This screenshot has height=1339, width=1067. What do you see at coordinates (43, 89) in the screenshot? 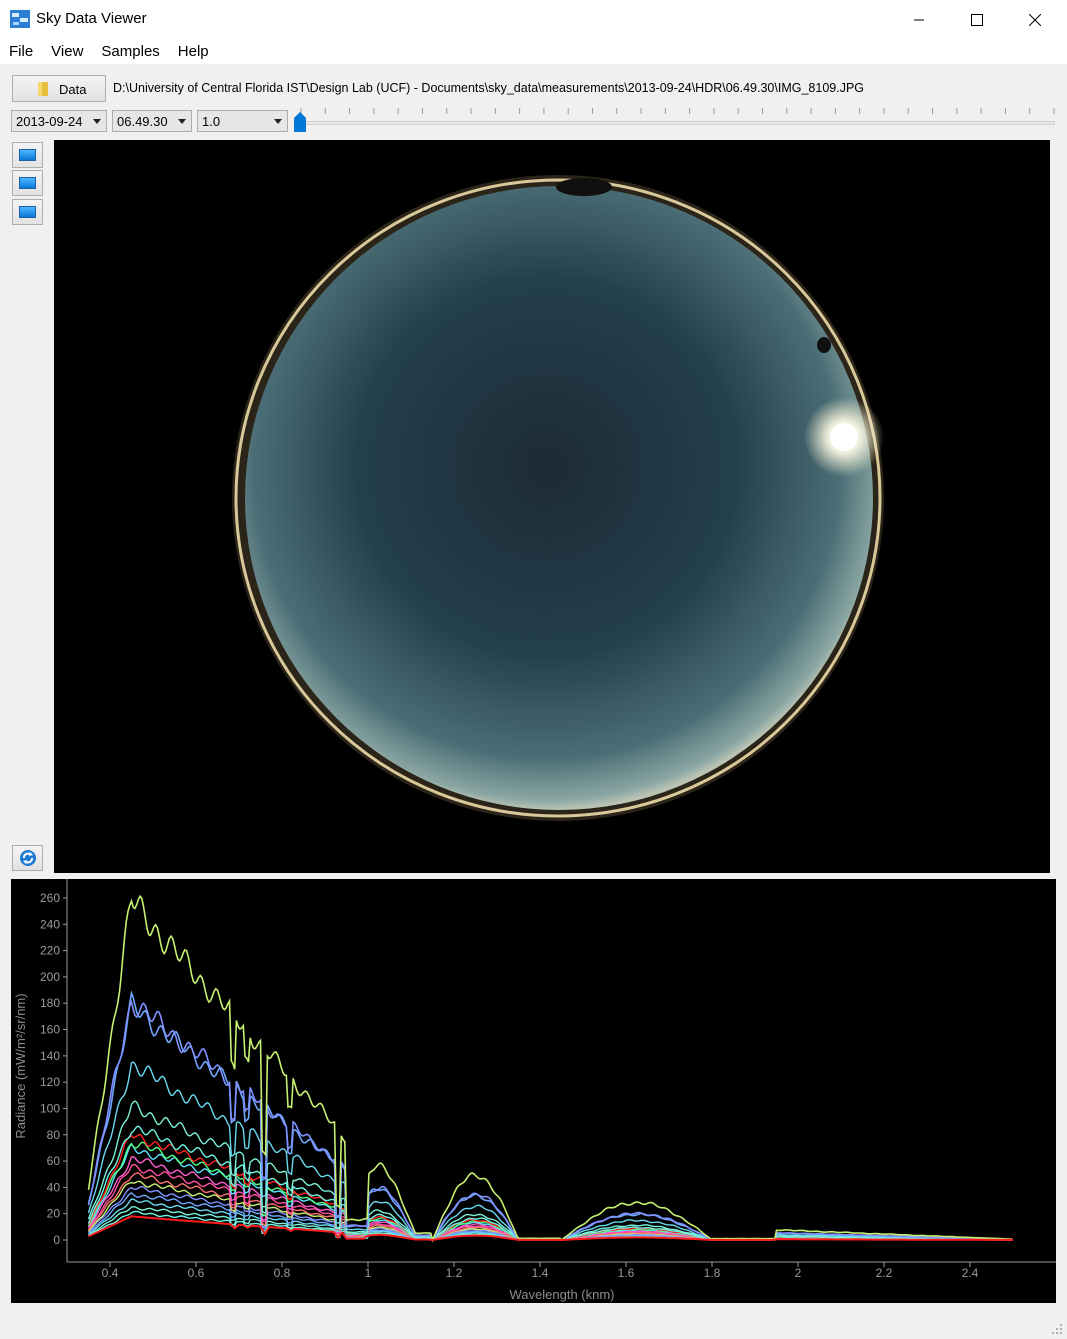
I see `folder-icon` at bounding box center [43, 89].